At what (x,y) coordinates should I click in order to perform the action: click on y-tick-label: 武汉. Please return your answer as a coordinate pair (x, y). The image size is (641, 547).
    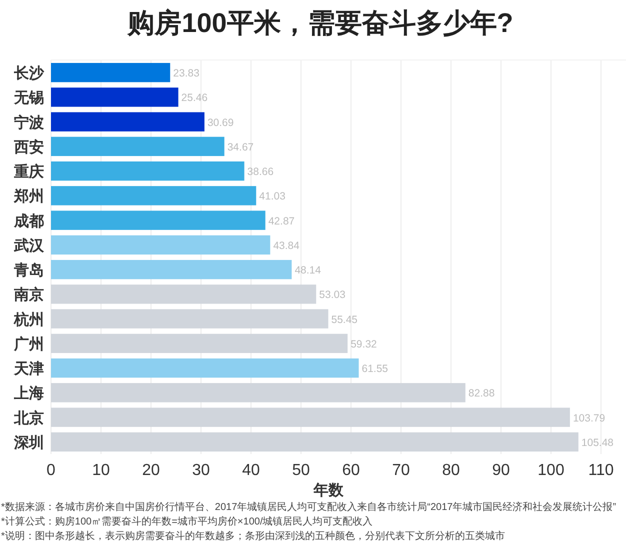
    Looking at the image, I should click on (29, 245).